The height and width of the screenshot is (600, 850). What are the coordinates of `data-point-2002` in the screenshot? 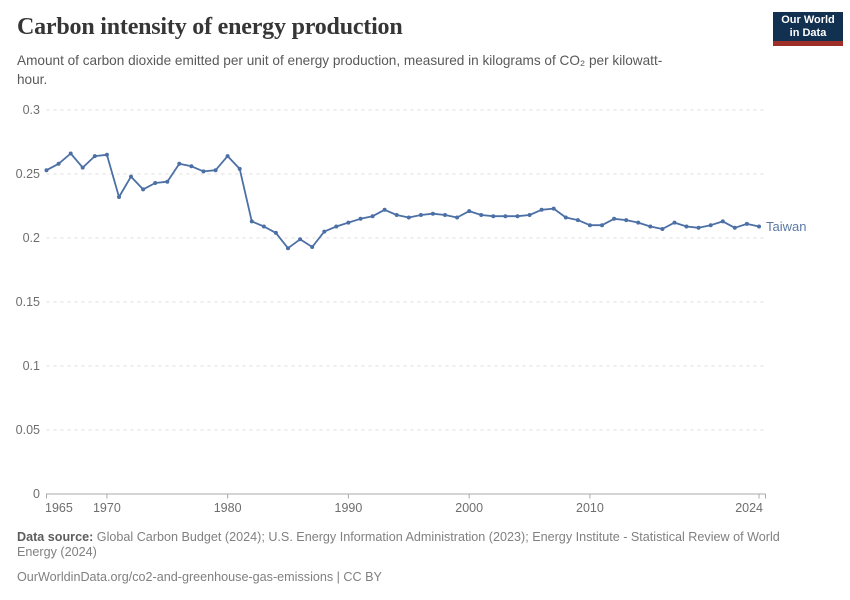 It's located at (493, 216).